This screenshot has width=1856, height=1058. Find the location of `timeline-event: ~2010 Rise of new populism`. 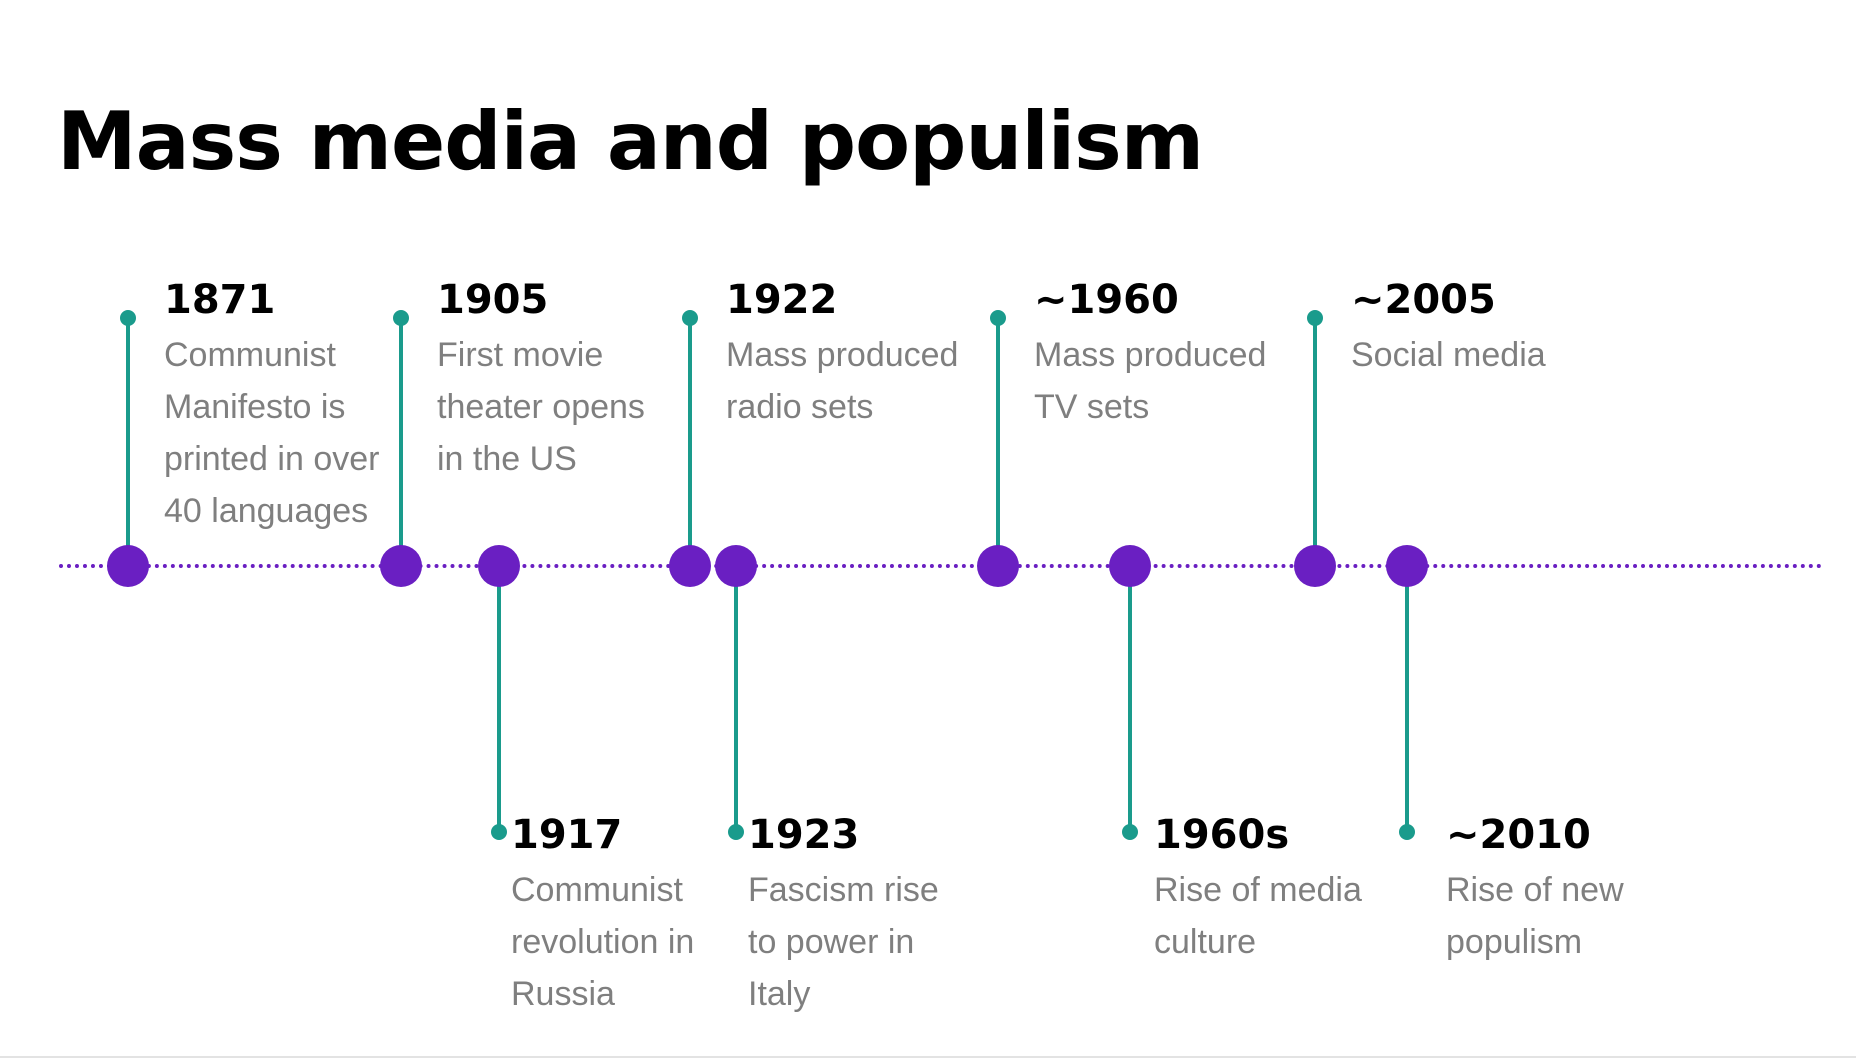

timeline-event: ~2010 Rise of new populism is located at coordinates (1535, 887).